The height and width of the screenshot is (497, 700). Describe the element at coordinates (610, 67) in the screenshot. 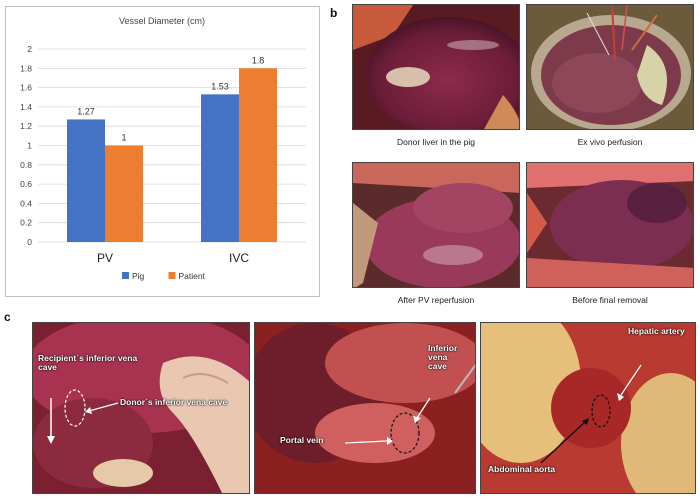

I see `photo-ex-vivo-perfusion` at that location.